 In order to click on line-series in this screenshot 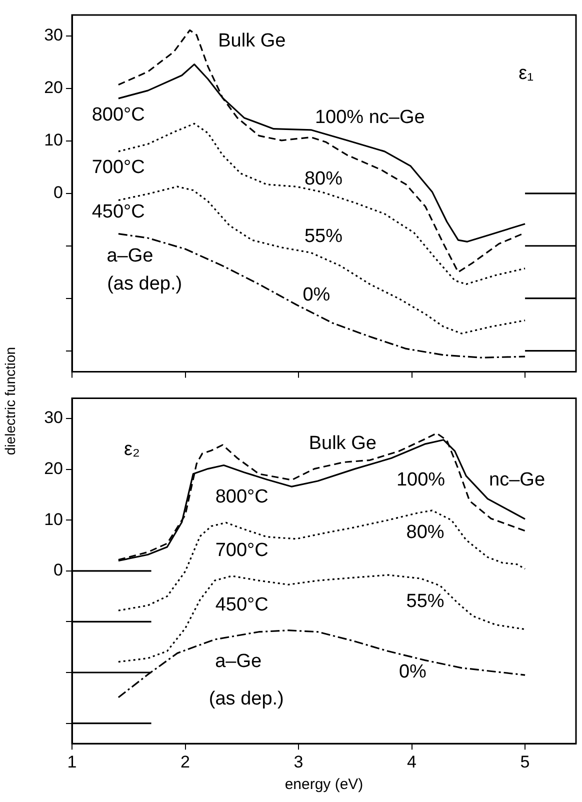, I will do `click(322, 561)`.